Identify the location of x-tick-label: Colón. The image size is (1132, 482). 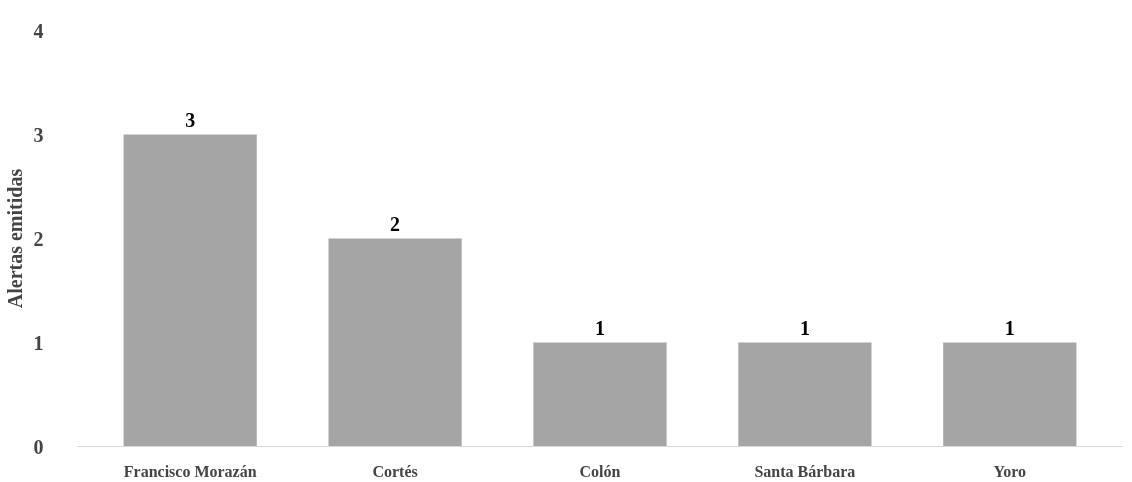
(600, 471).